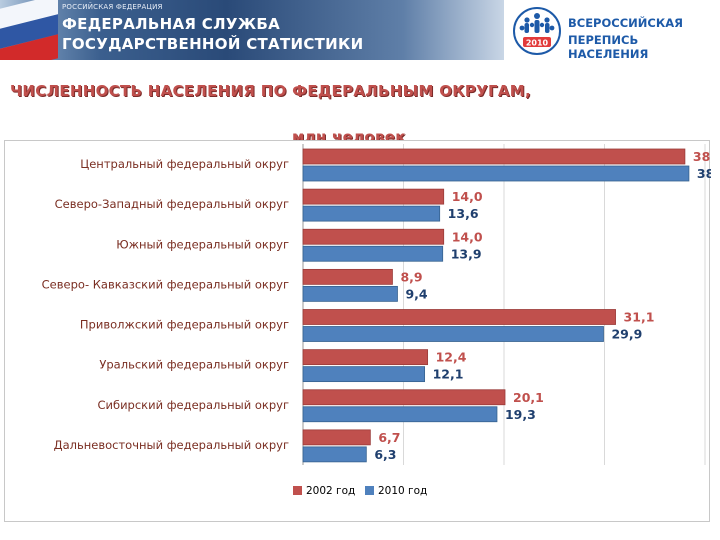  Describe the element at coordinates (451, 357) in the screenshot. I see `data-label-2002: 12,4` at that location.